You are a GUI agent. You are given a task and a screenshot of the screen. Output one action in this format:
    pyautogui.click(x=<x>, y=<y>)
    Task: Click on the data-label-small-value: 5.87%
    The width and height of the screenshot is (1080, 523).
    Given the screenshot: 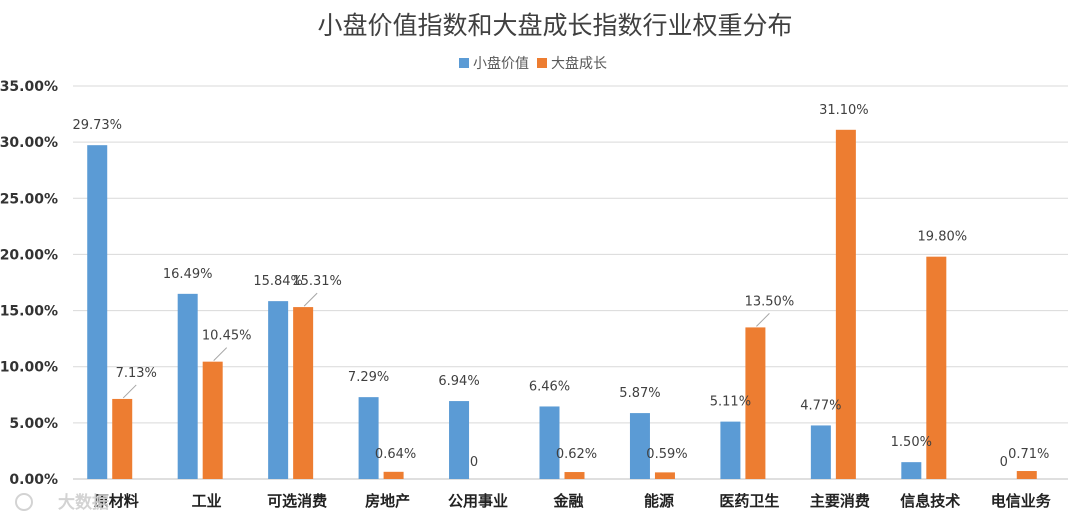 What is the action you would take?
    pyautogui.click(x=639, y=393)
    